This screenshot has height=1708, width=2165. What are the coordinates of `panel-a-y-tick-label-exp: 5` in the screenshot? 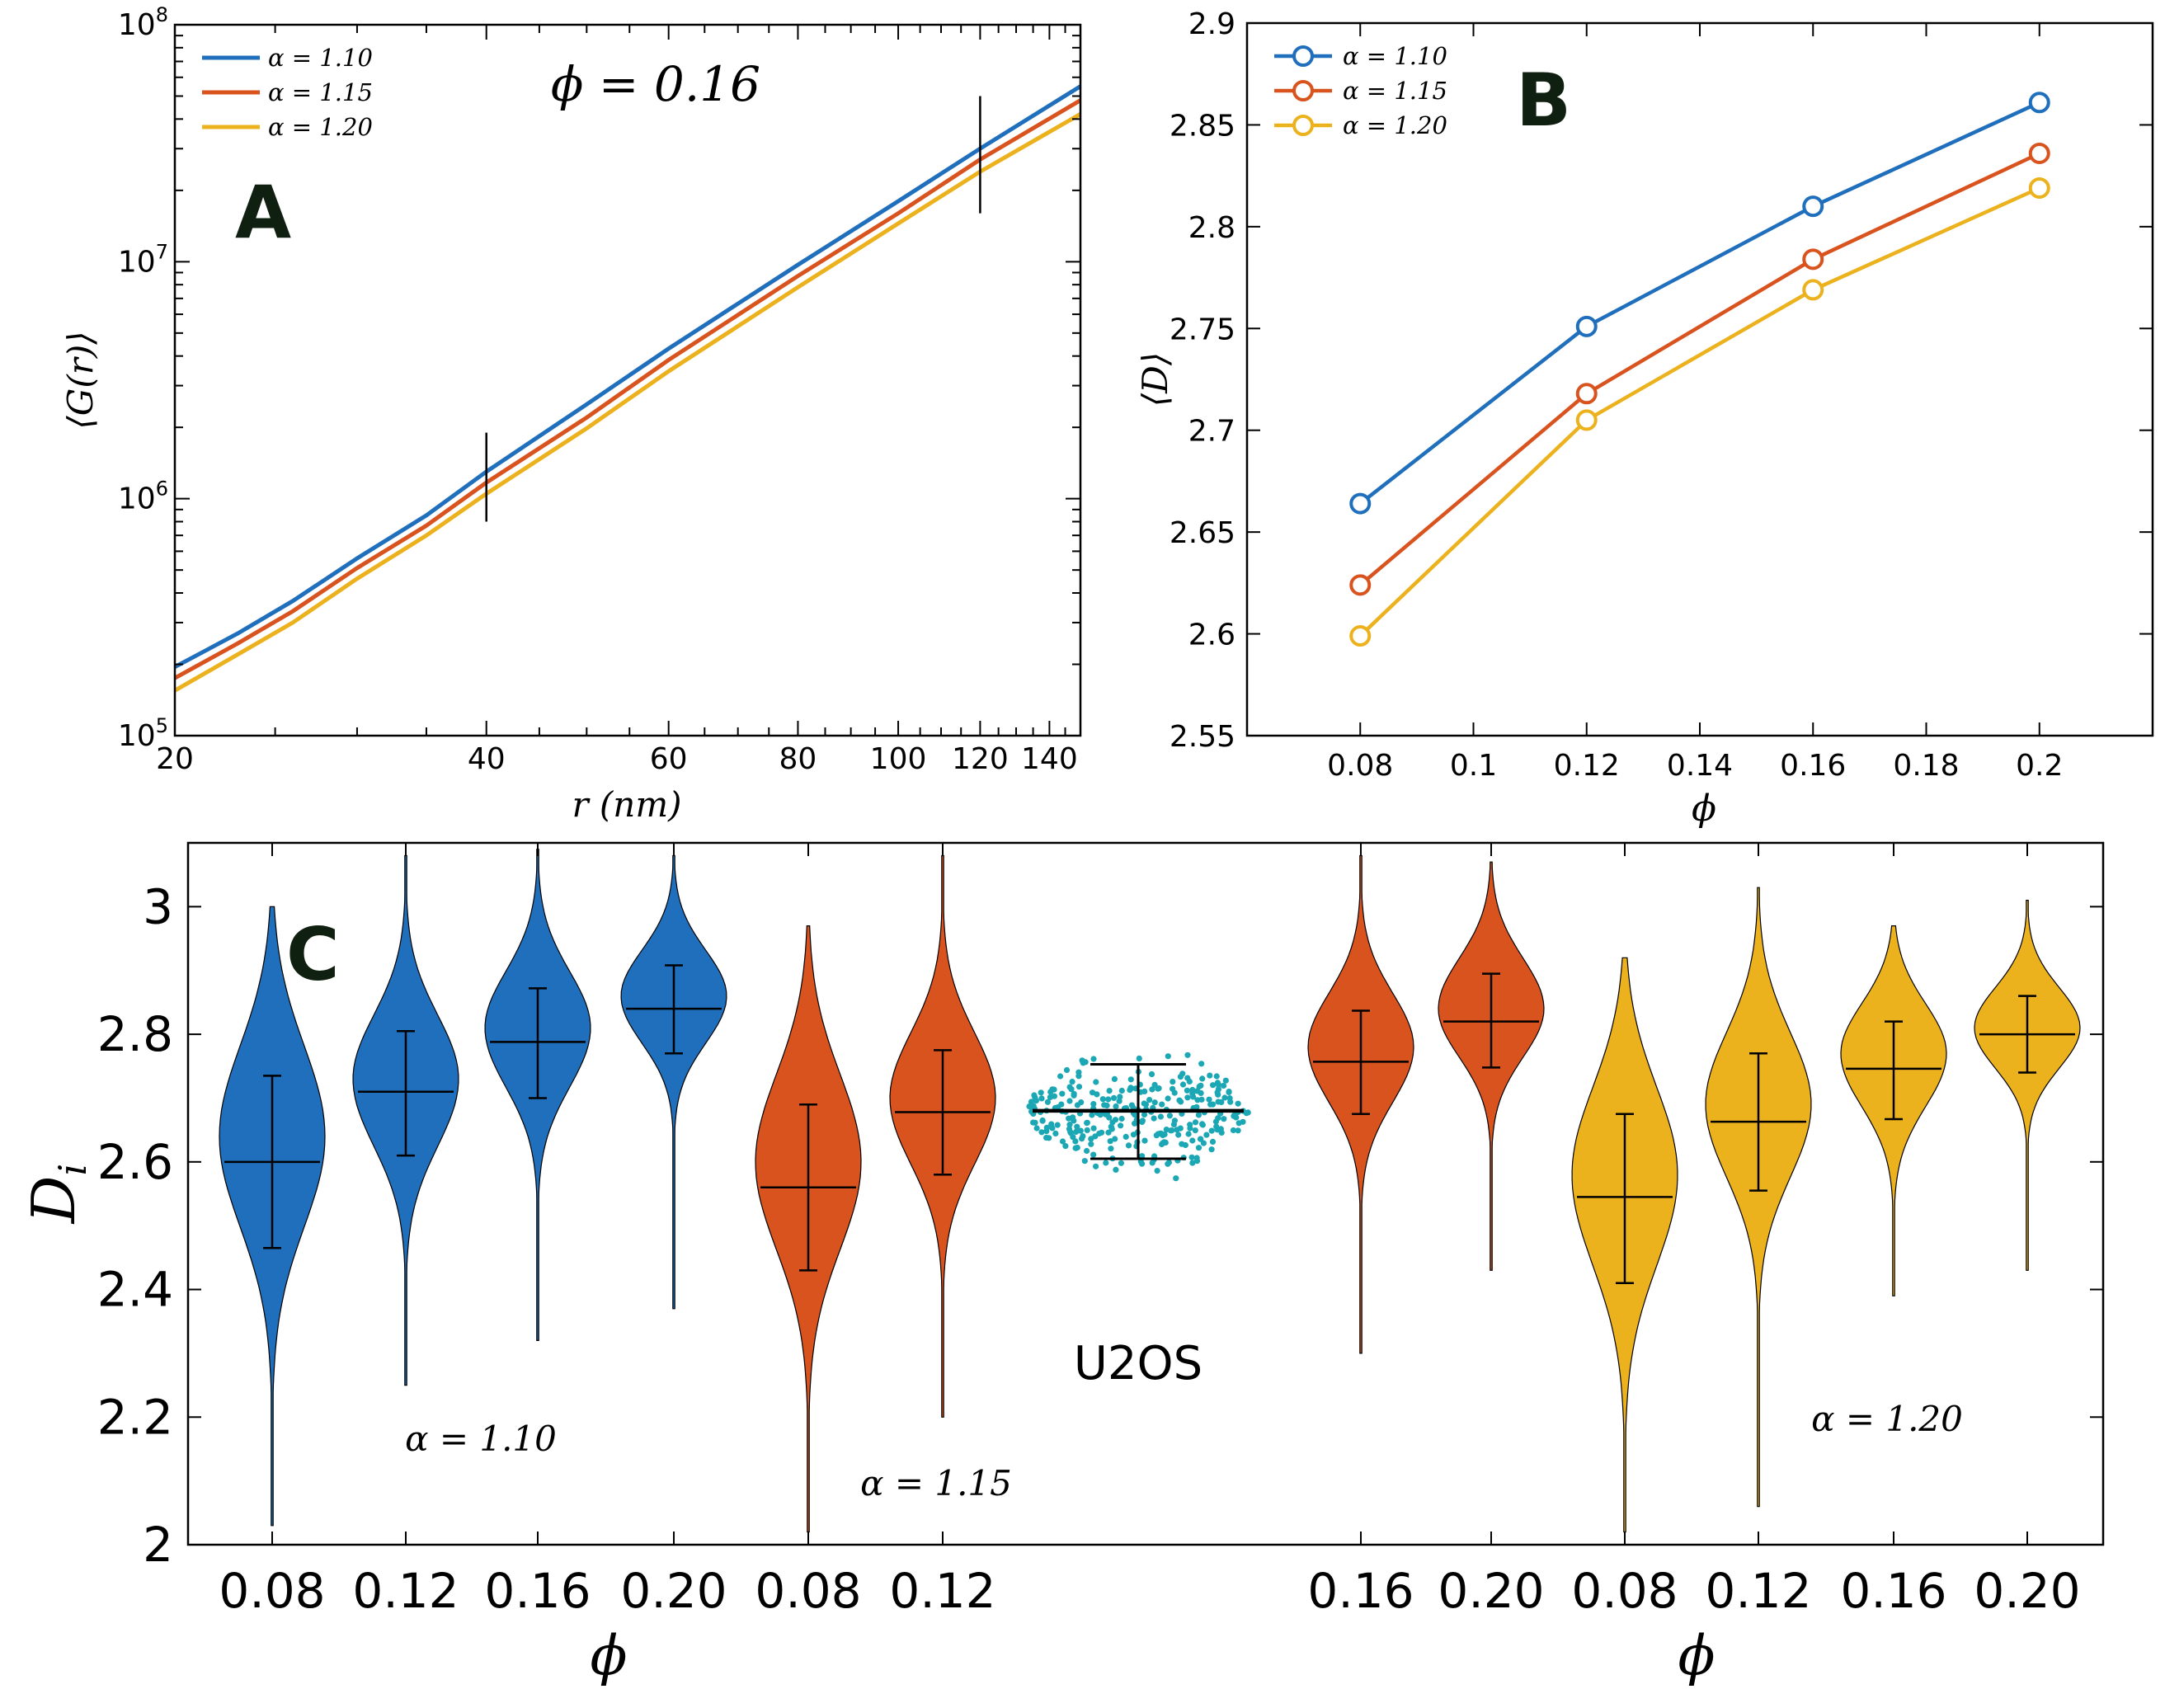 It's located at (162, 725).